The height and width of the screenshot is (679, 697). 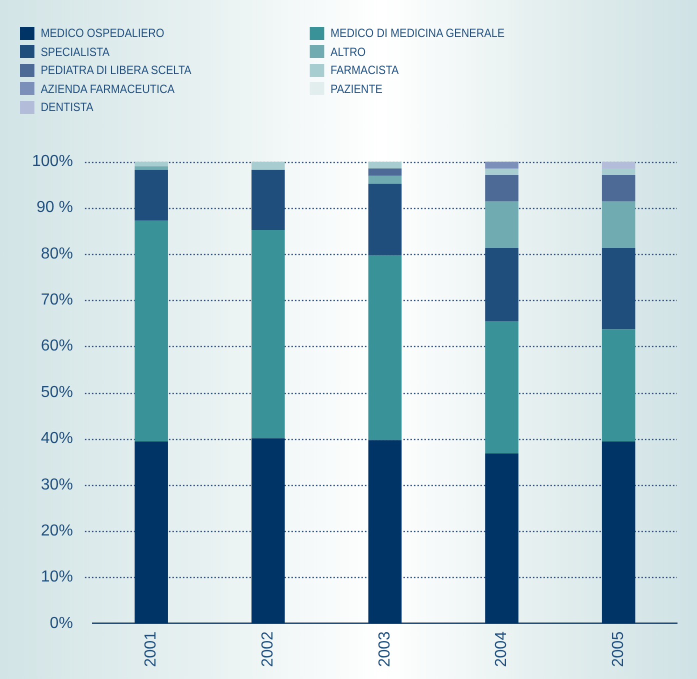 I want to click on y-tick-label: 100%, so click(x=52, y=161).